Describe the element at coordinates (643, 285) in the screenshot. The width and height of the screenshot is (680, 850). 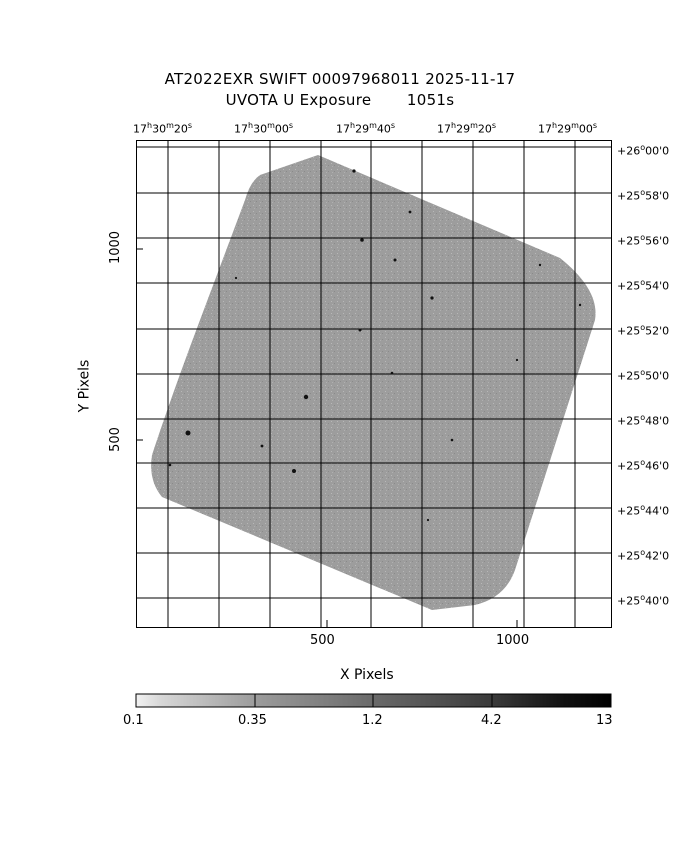
I see `dec-tick-label: +25o54'0` at that location.